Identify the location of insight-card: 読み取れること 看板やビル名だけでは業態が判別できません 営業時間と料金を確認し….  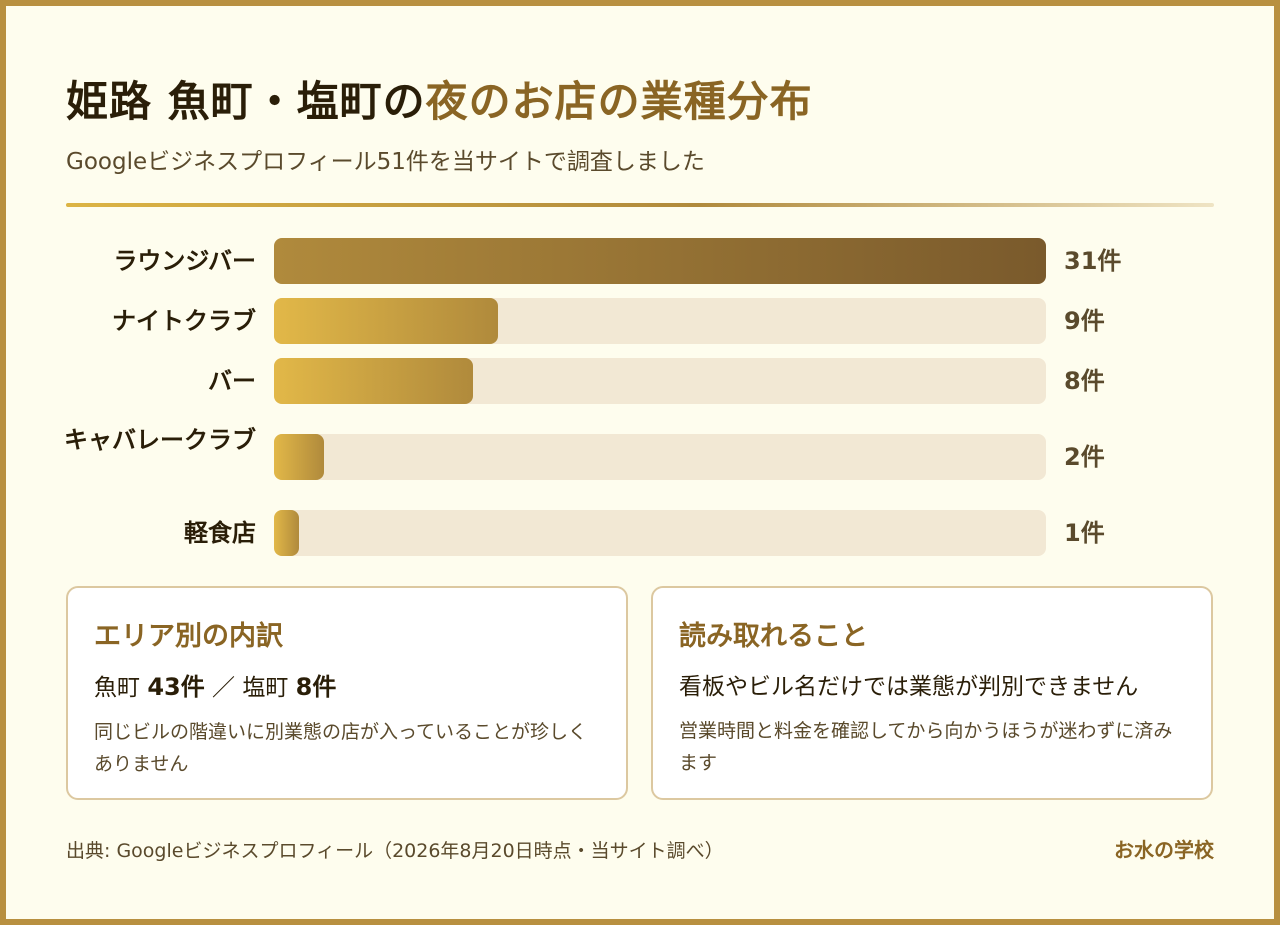
(932, 693).